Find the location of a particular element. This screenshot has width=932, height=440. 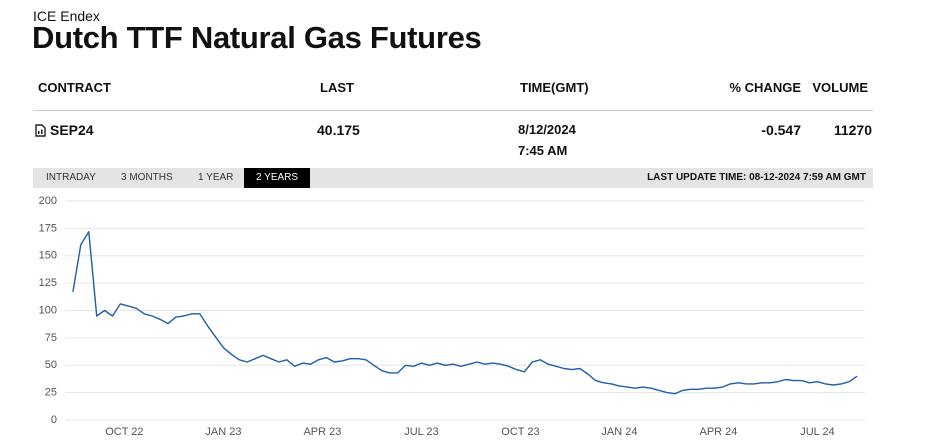

y-tick-label: 25 is located at coordinates (51, 393).